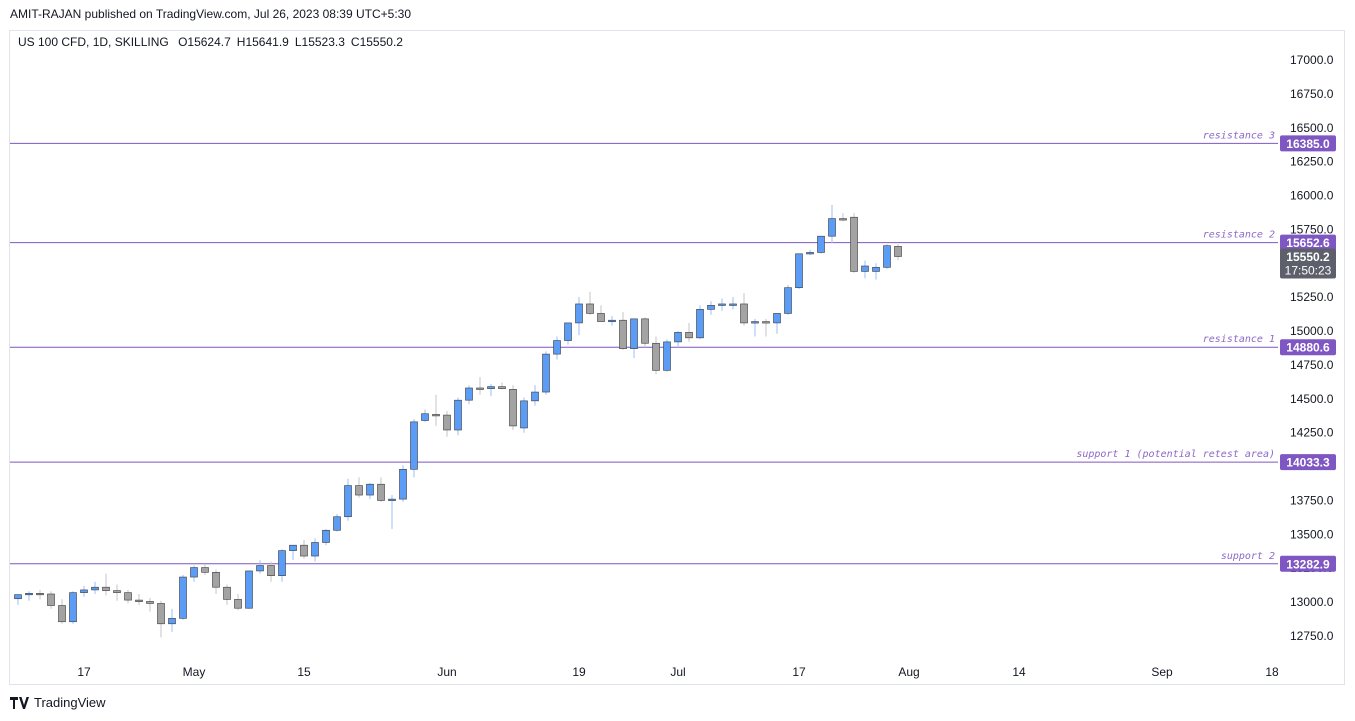 The image size is (1355, 721). What do you see at coordinates (262, 42) in the screenshot?
I see `high-value: H15641.9` at bounding box center [262, 42].